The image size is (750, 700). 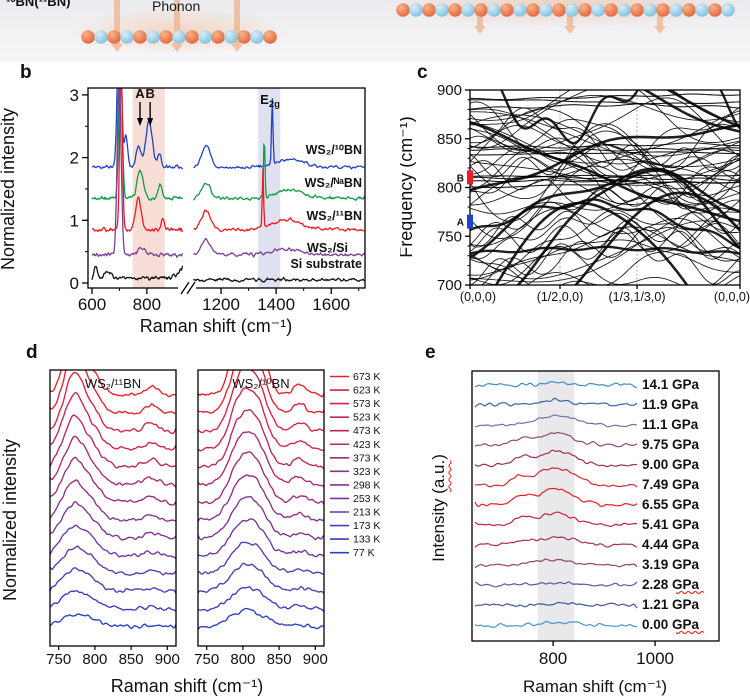 What do you see at coordinates (334, 150) in the screenshot?
I see `series-label: WS₂/¹⁰BN` at bounding box center [334, 150].